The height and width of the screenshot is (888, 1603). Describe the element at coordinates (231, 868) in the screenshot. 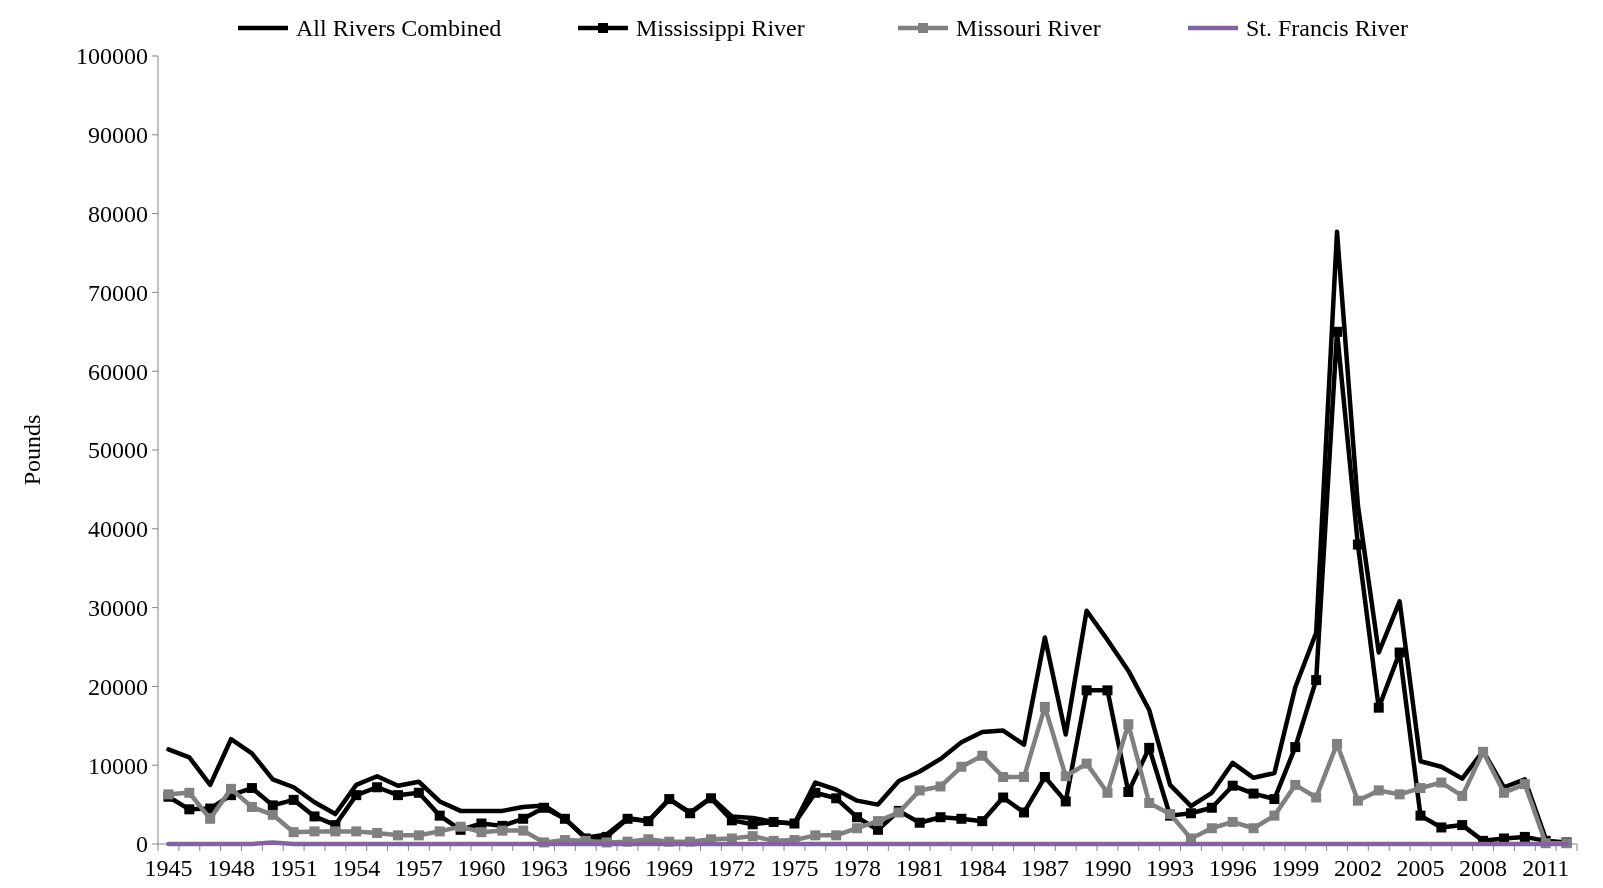

I see `x-tick-label: 1948` at that location.